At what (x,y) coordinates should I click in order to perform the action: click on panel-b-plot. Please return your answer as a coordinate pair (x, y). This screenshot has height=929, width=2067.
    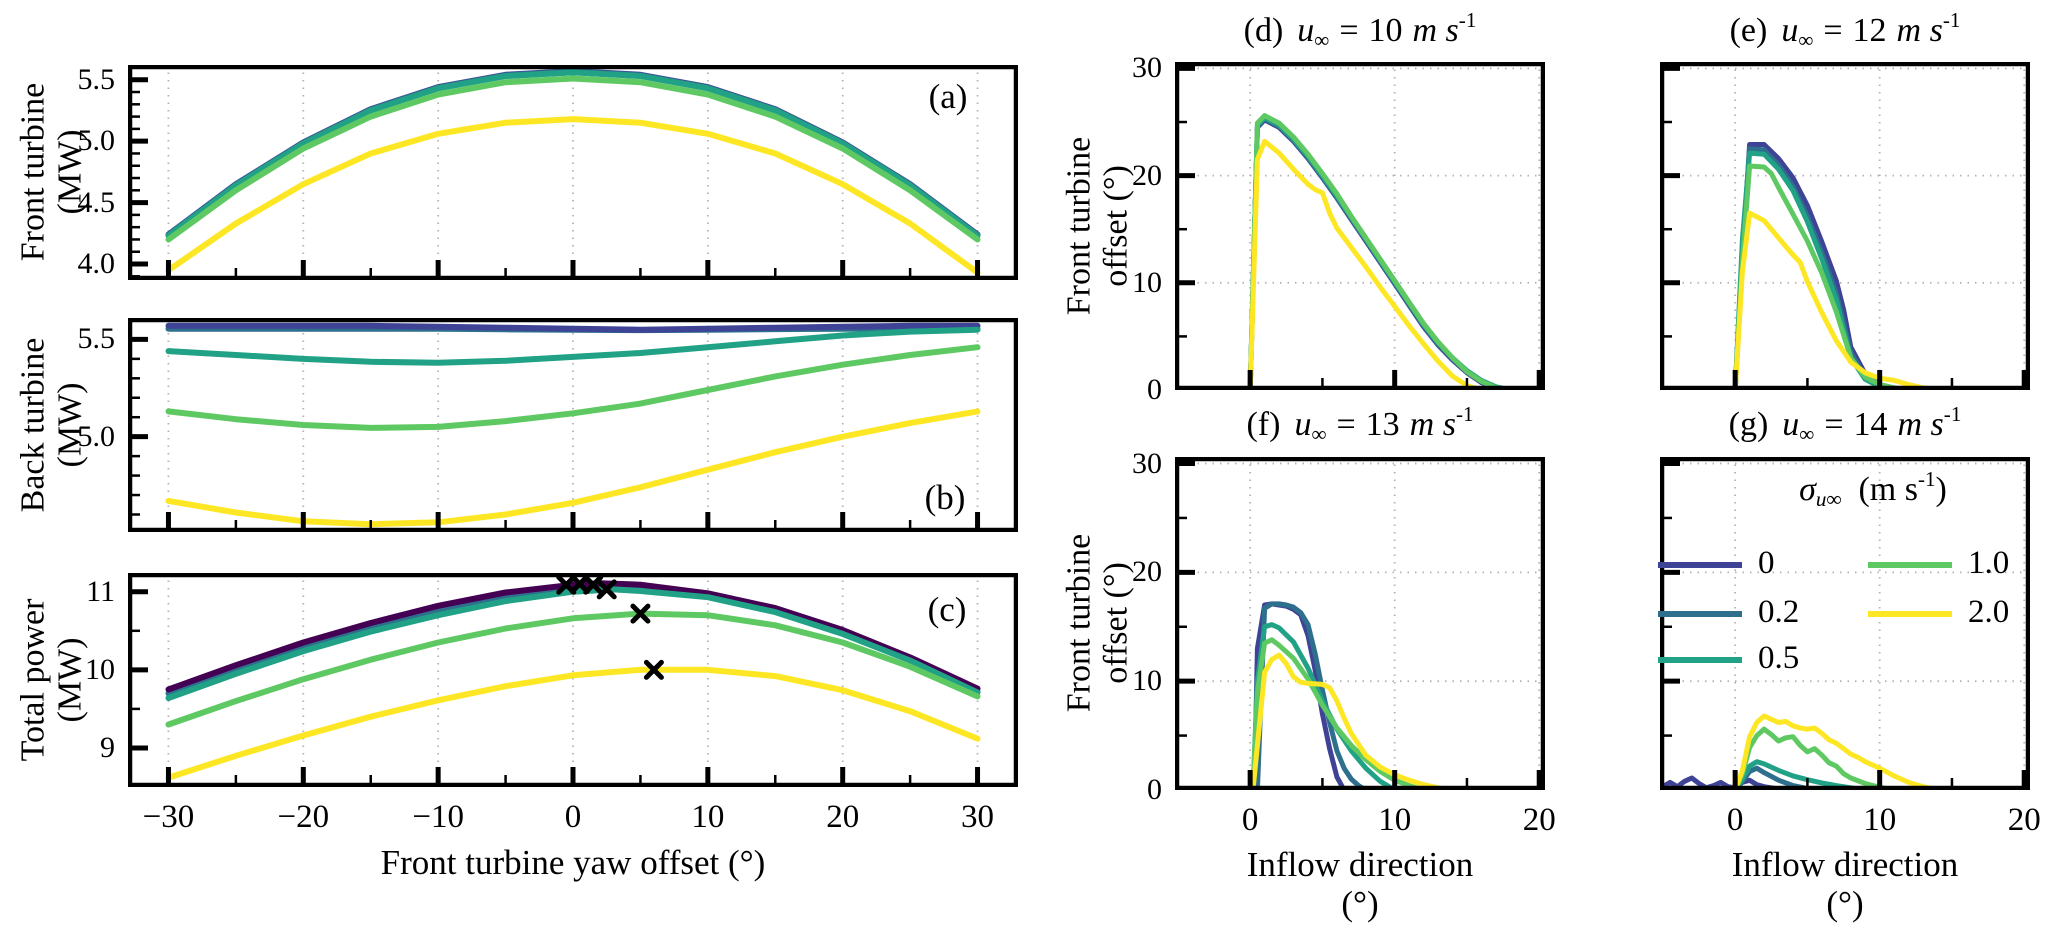
    Looking at the image, I should click on (573, 425).